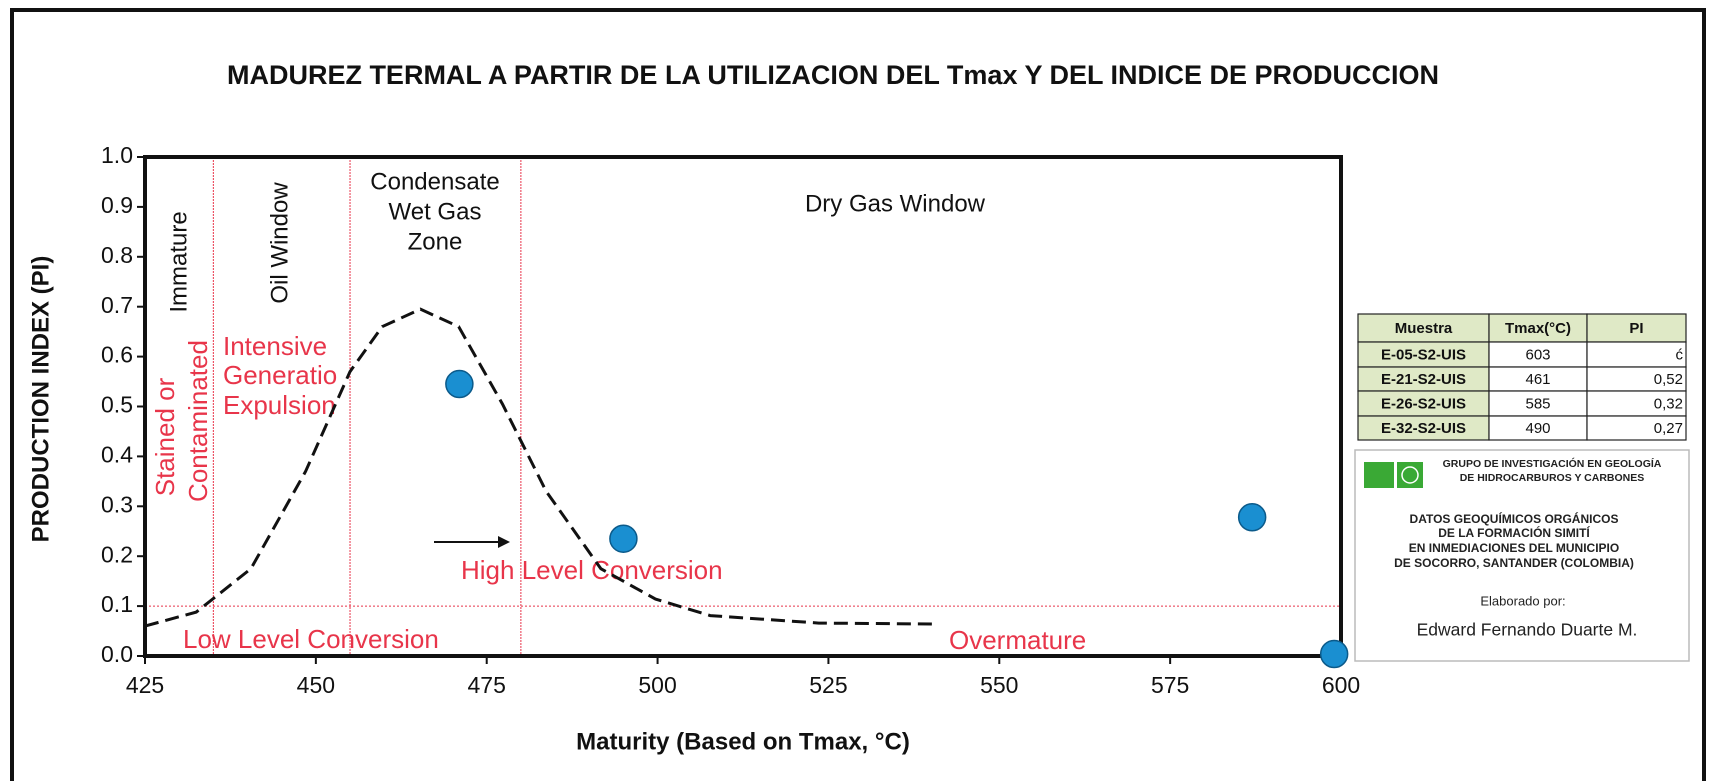  I want to click on table-text: 490, so click(1537, 428).